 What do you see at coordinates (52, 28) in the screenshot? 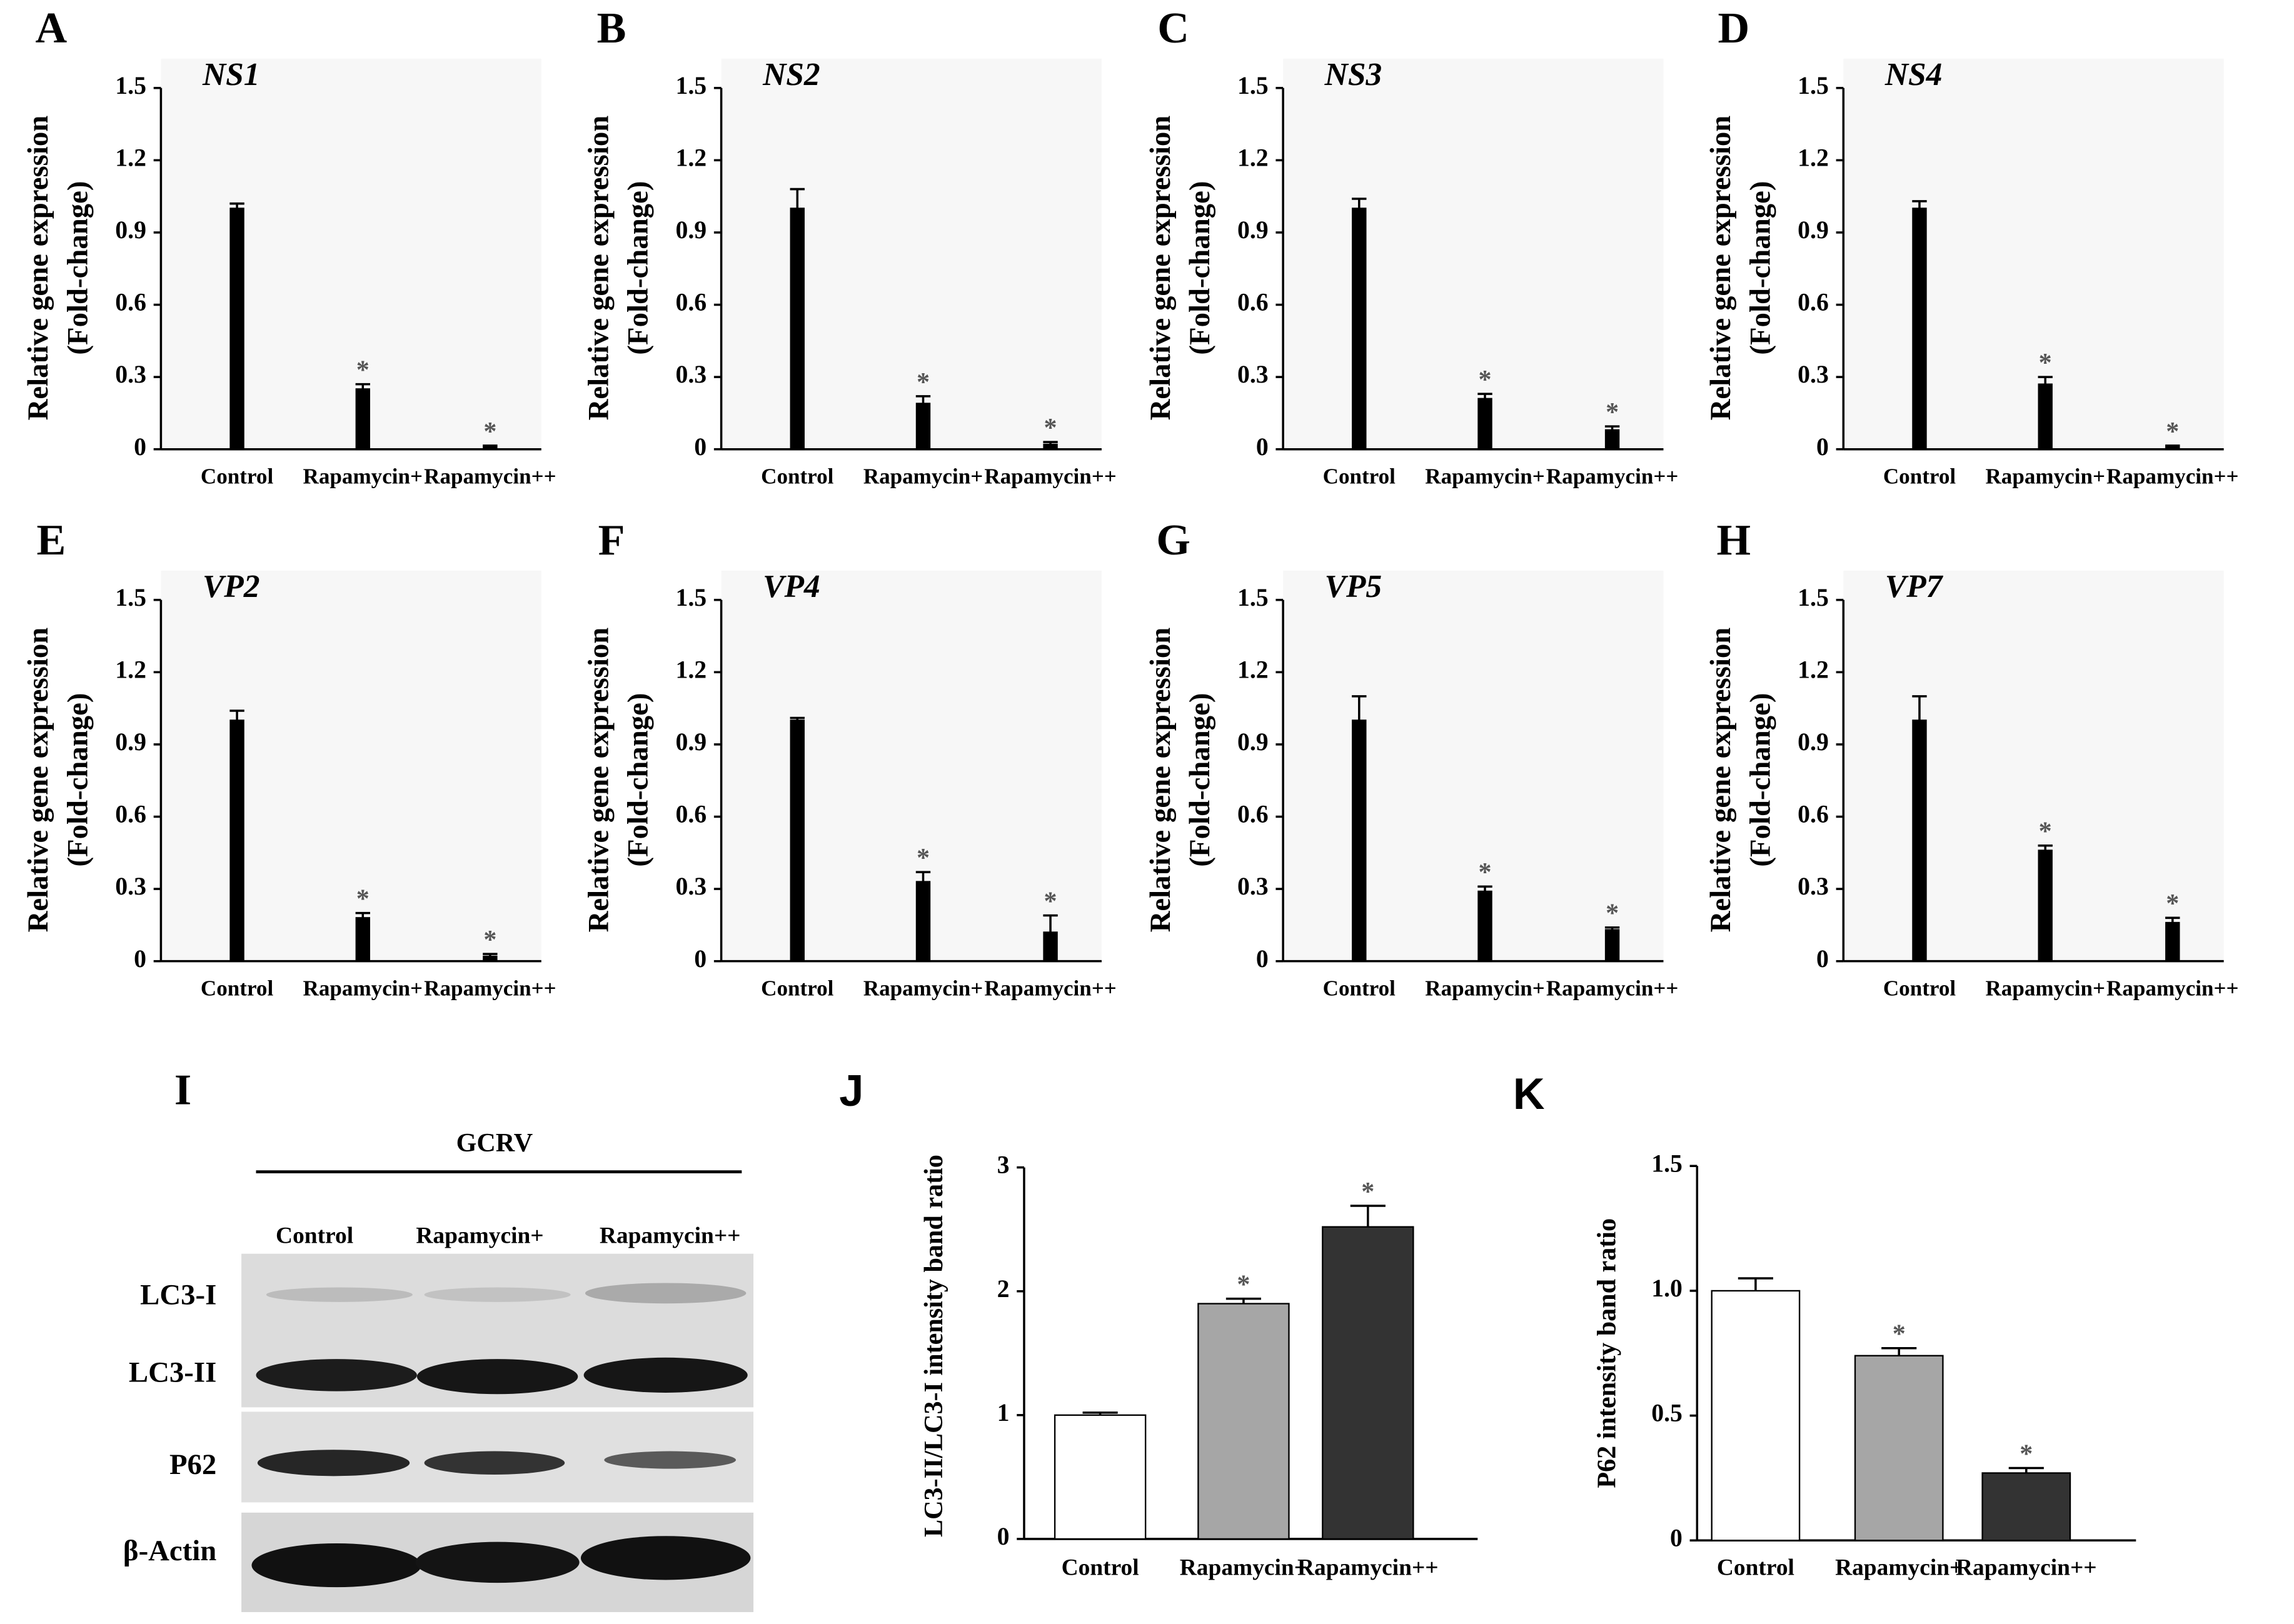
I see `panel-letter: A` at bounding box center [52, 28].